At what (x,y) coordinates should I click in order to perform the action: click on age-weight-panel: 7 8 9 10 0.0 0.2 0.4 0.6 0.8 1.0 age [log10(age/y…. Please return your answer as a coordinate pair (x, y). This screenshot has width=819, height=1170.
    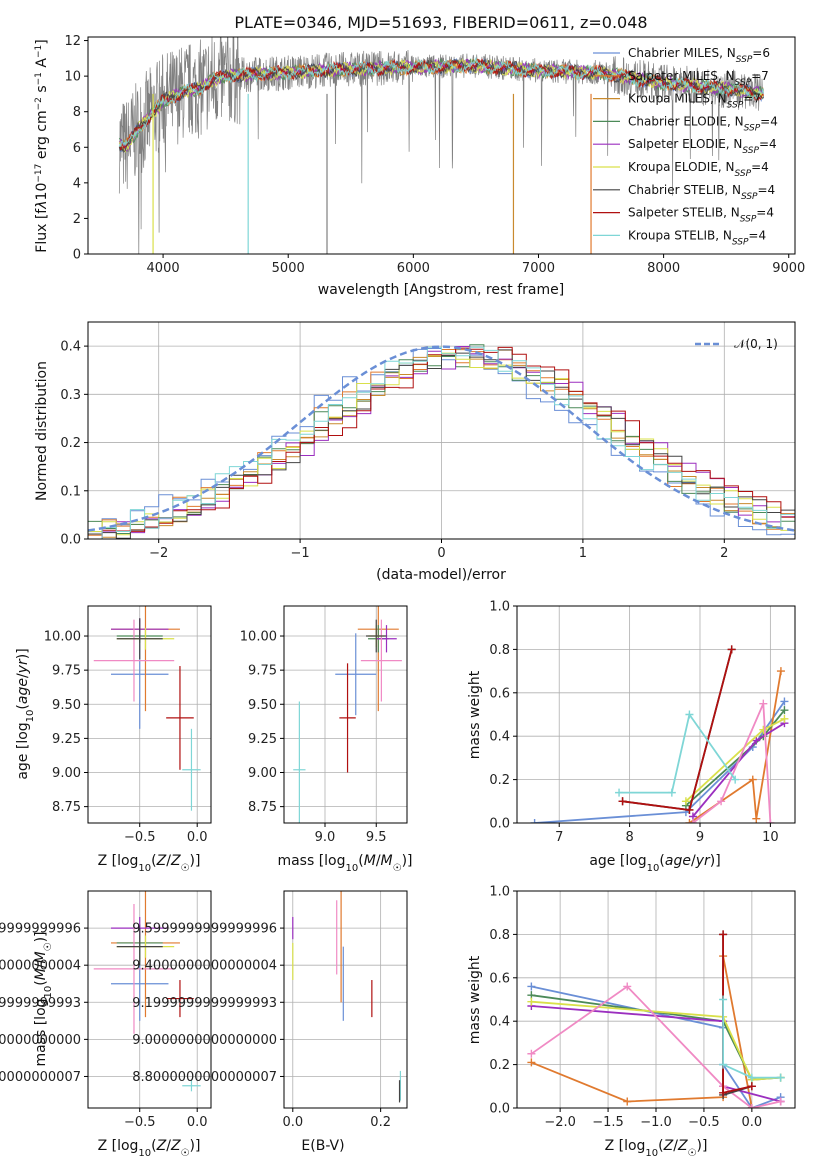
    Looking at the image, I should click on (631, 737).